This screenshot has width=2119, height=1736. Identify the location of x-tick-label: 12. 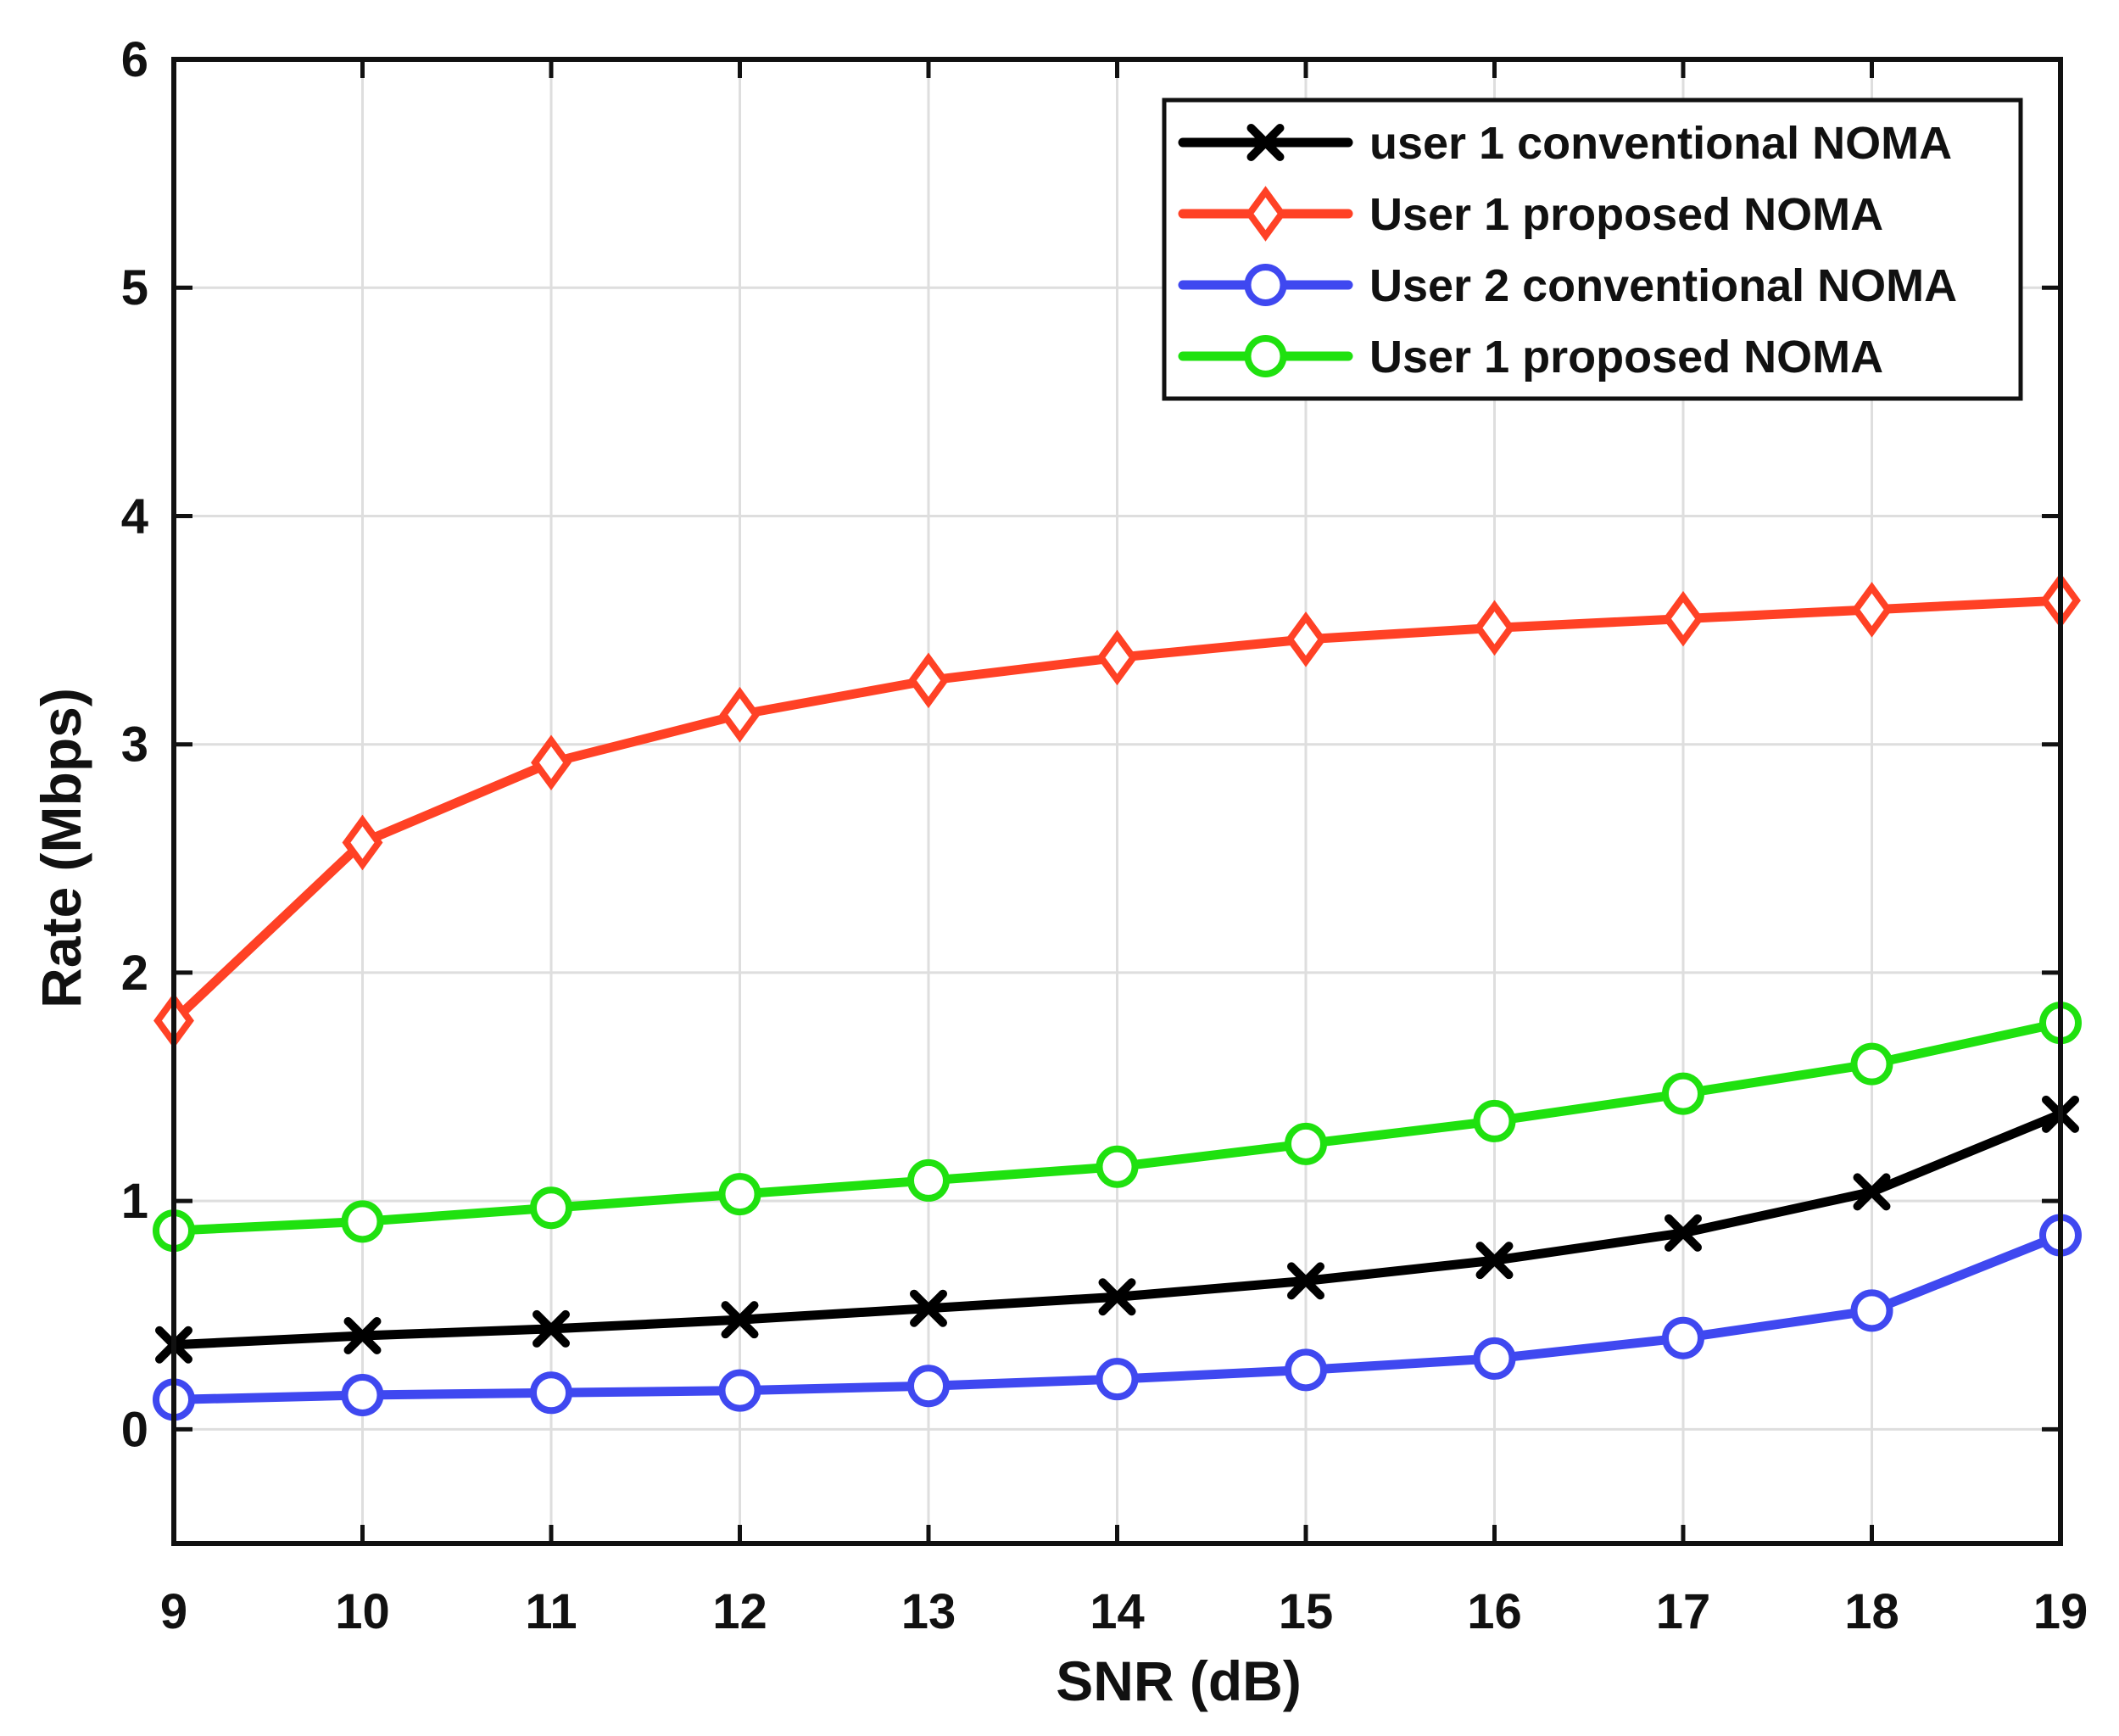
(739, 1611).